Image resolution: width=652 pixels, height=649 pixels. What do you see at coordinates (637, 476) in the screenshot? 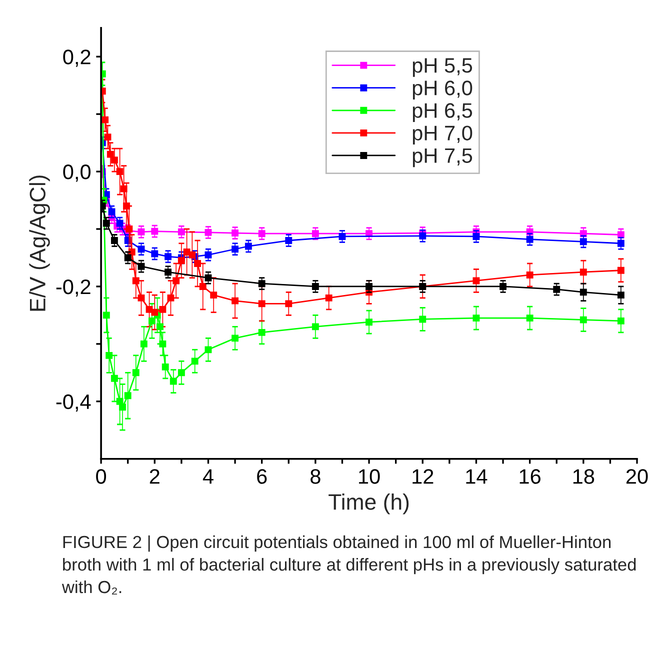
I see `x-tick-label: 20` at bounding box center [637, 476].